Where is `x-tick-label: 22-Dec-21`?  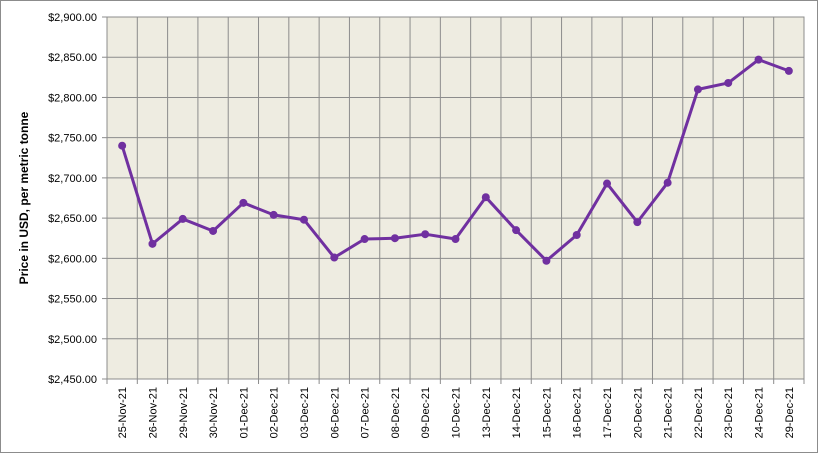 x-tick-label: 22-Dec-21 is located at coordinates (699, 412).